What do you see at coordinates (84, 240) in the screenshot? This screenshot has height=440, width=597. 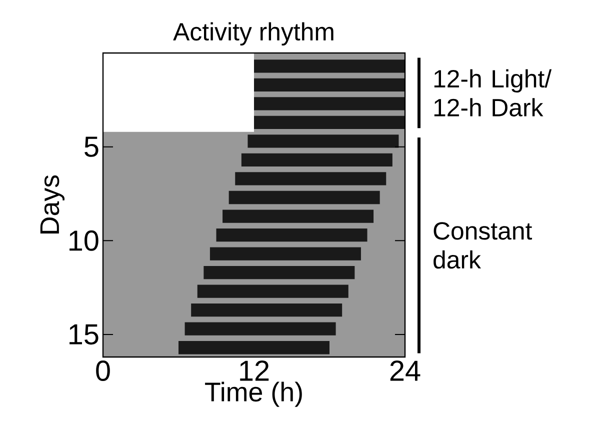 I see `y-tick-label: 10` at bounding box center [84, 240].